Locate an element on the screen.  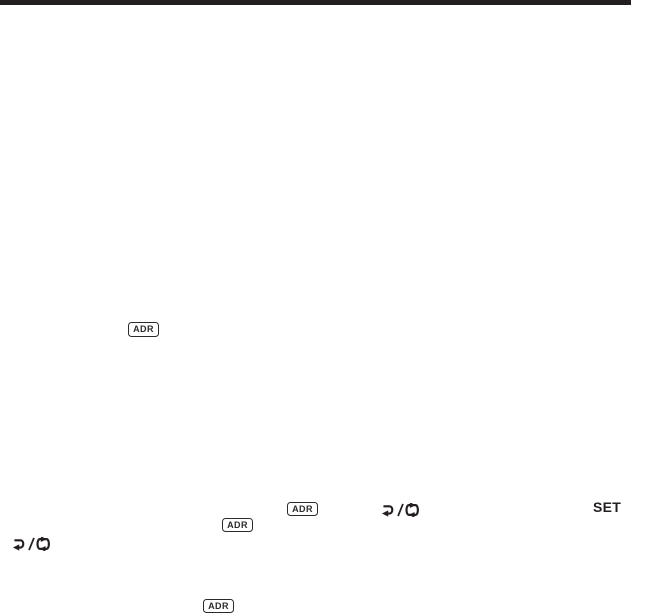
set-key-label: SET is located at coordinates (607, 507).